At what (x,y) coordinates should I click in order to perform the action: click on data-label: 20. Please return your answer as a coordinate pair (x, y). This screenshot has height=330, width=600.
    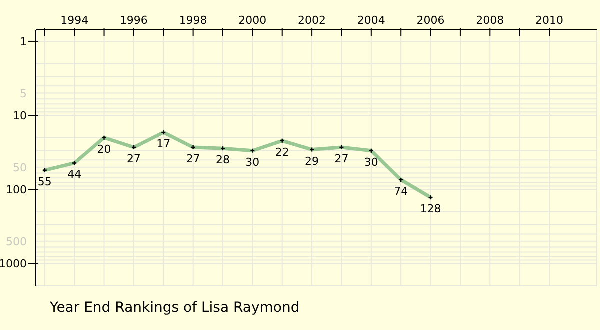
    Looking at the image, I should click on (104, 149).